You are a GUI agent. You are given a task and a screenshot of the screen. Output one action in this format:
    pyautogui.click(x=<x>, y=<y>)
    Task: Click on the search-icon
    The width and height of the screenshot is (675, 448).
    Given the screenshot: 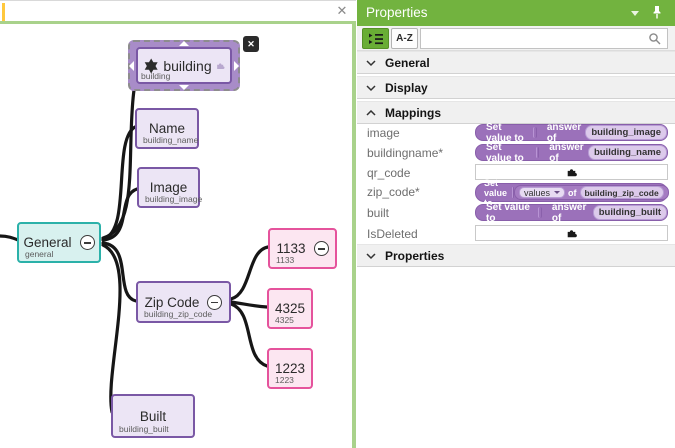 What is the action you would take?
    pyautogui.click(x=655, y=39)
    